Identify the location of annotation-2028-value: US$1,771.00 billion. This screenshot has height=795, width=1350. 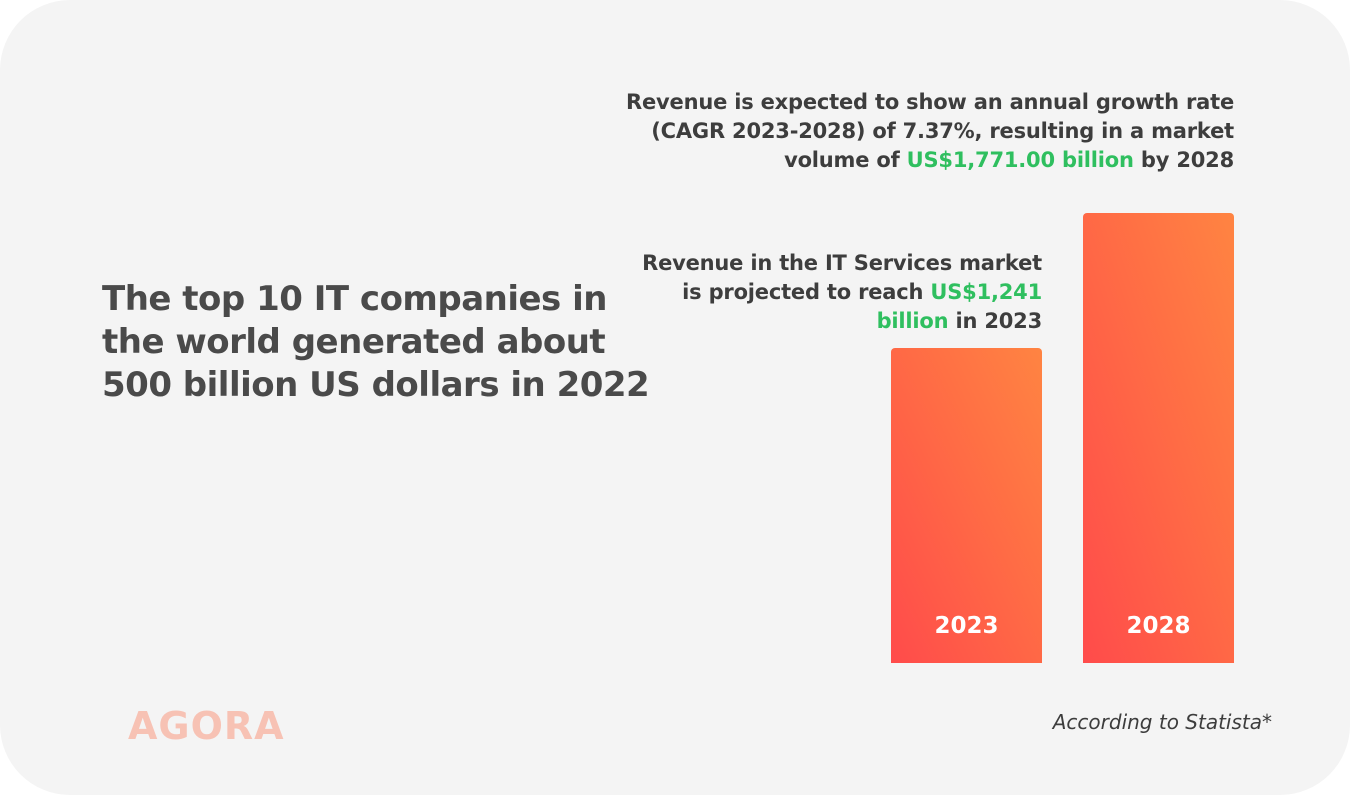
(1020, 160).